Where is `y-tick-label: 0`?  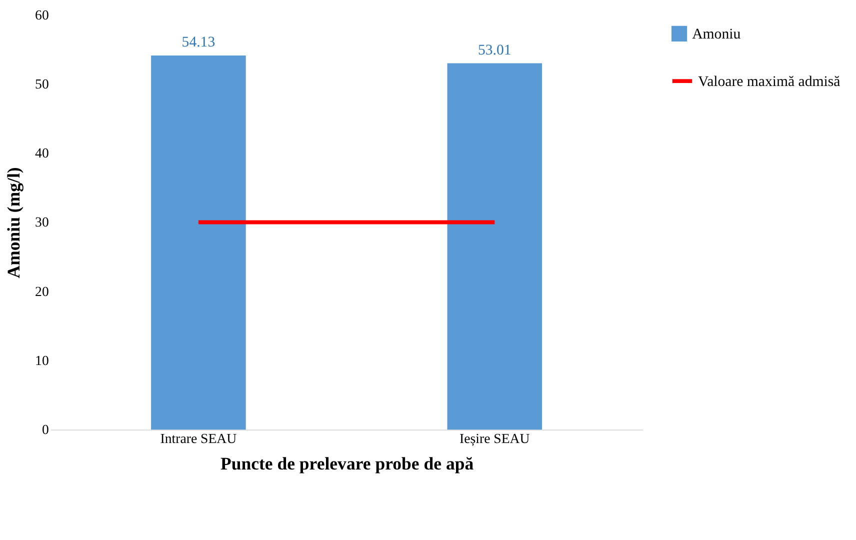 y-tick-label: 0 is located at coordinates (45, 430).